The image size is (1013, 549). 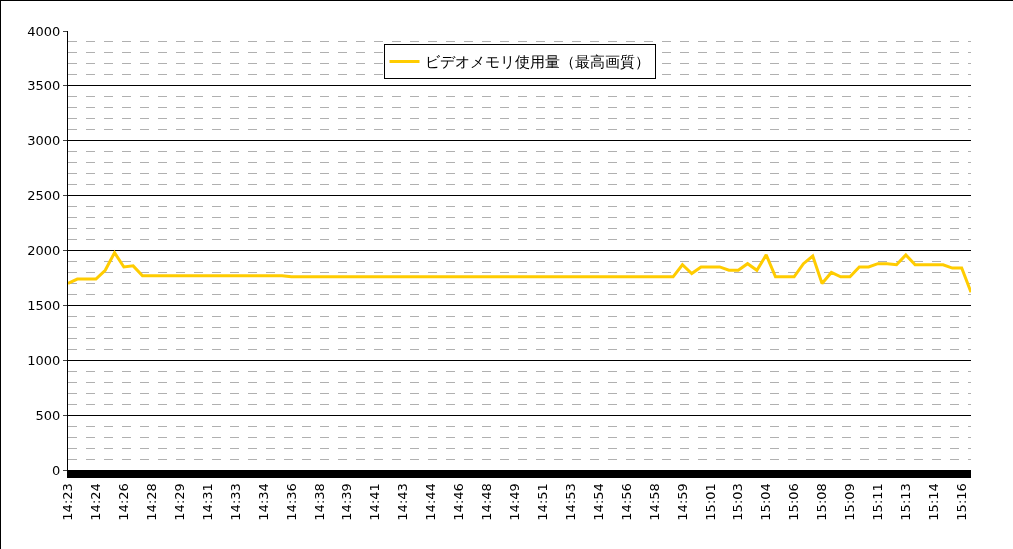 I want to click on x-tick-label: 15:03, so click(x=738, y=502).